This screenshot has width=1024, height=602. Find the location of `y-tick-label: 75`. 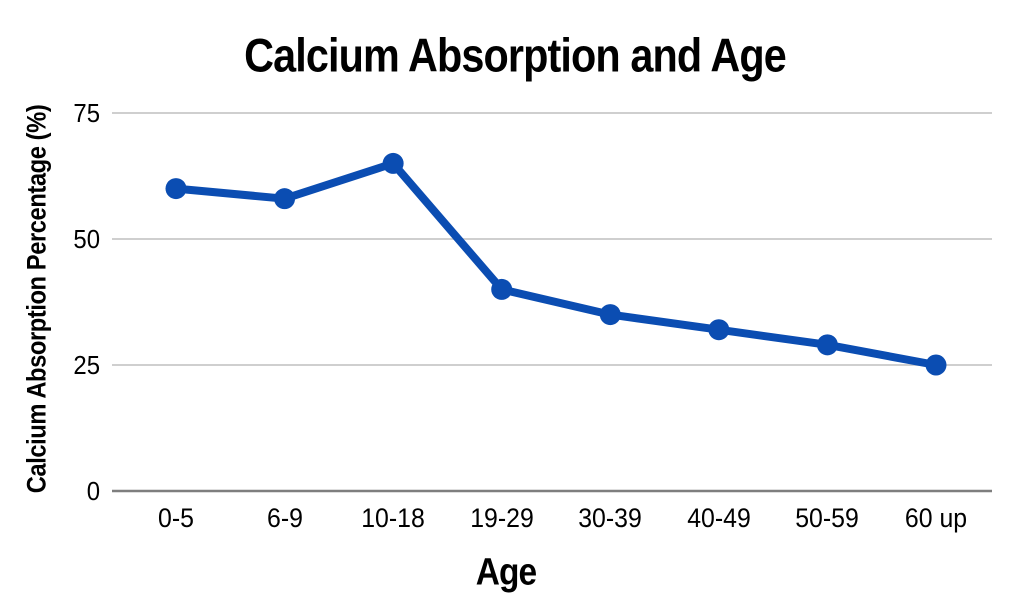

y-tick-label: 75 is located at coordinates (86, 113).